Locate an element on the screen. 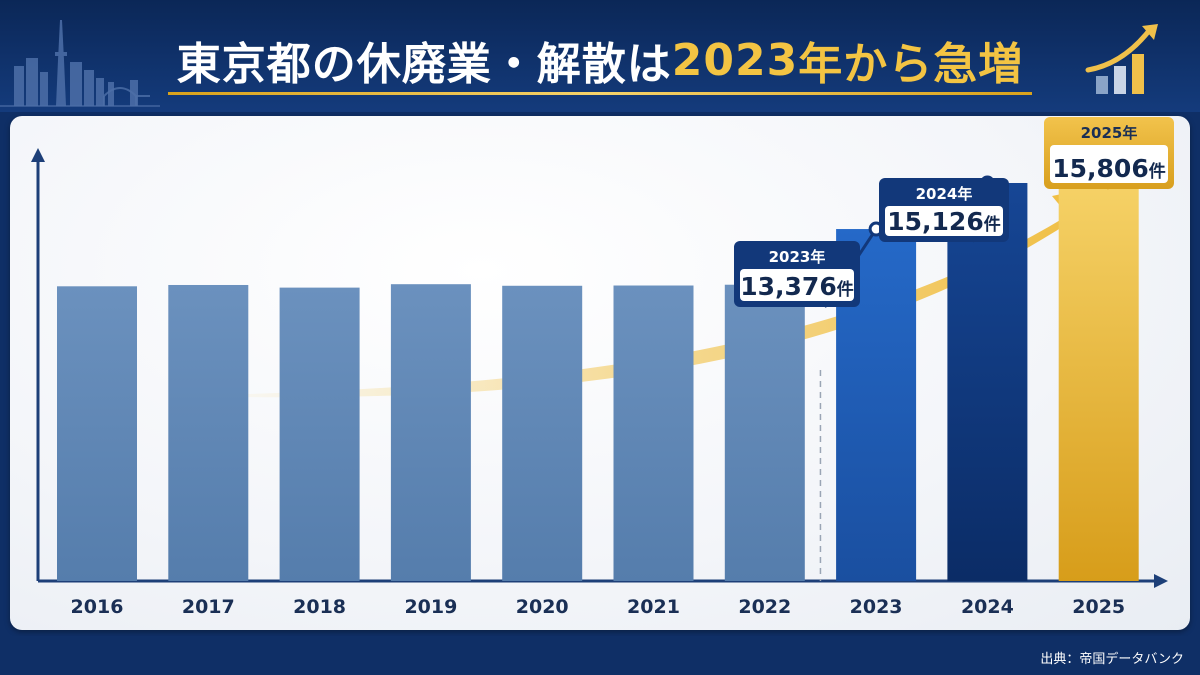  callout-unit-2025年: 件 is located at coordinates (1157, 171).